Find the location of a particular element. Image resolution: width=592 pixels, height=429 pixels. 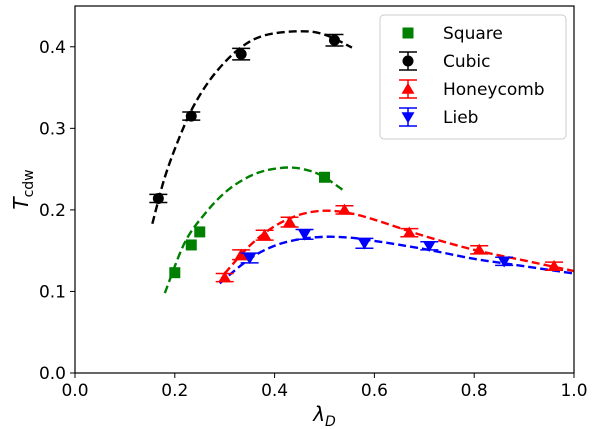

x-tick-label: 0.8 is located at coordinates (474, 391).